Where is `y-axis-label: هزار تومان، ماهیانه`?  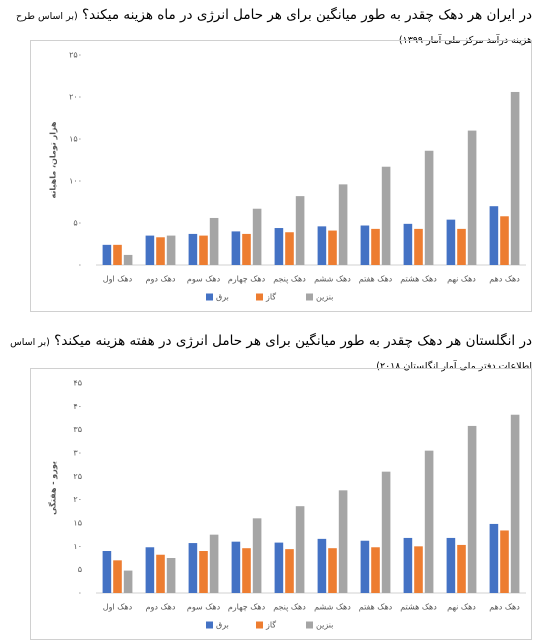
y-axis-label: هزار تومان، ماهیانه is located at coordinates (53, 159).